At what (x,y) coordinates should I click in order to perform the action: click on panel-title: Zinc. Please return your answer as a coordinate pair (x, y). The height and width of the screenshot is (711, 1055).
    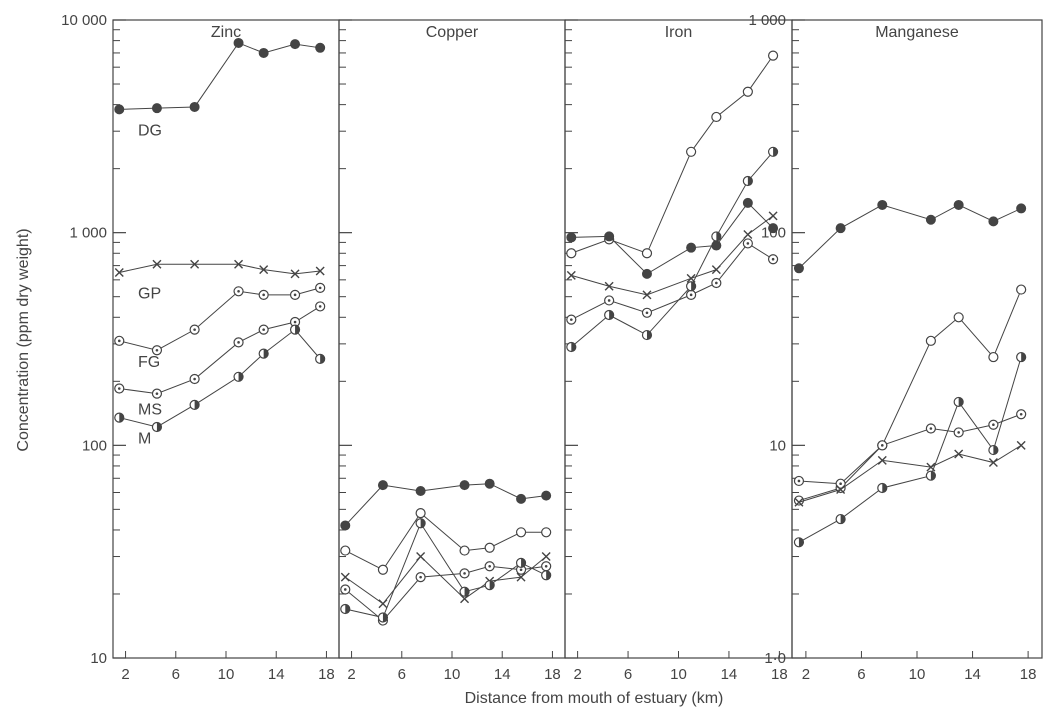
    Looking at the image, I should click on (226, 32).